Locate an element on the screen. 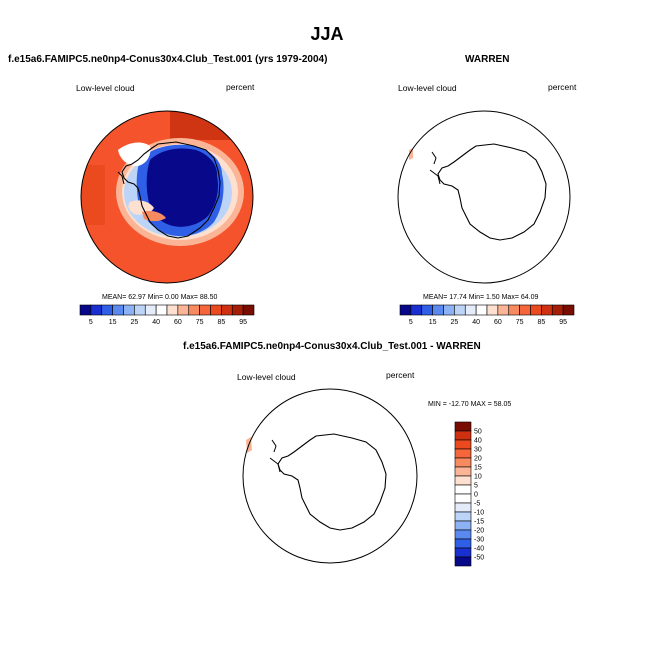 This screenshot has width=654, height=655. panel1-colorbar-tick-label: 5 is located at coordinates (91, 322).